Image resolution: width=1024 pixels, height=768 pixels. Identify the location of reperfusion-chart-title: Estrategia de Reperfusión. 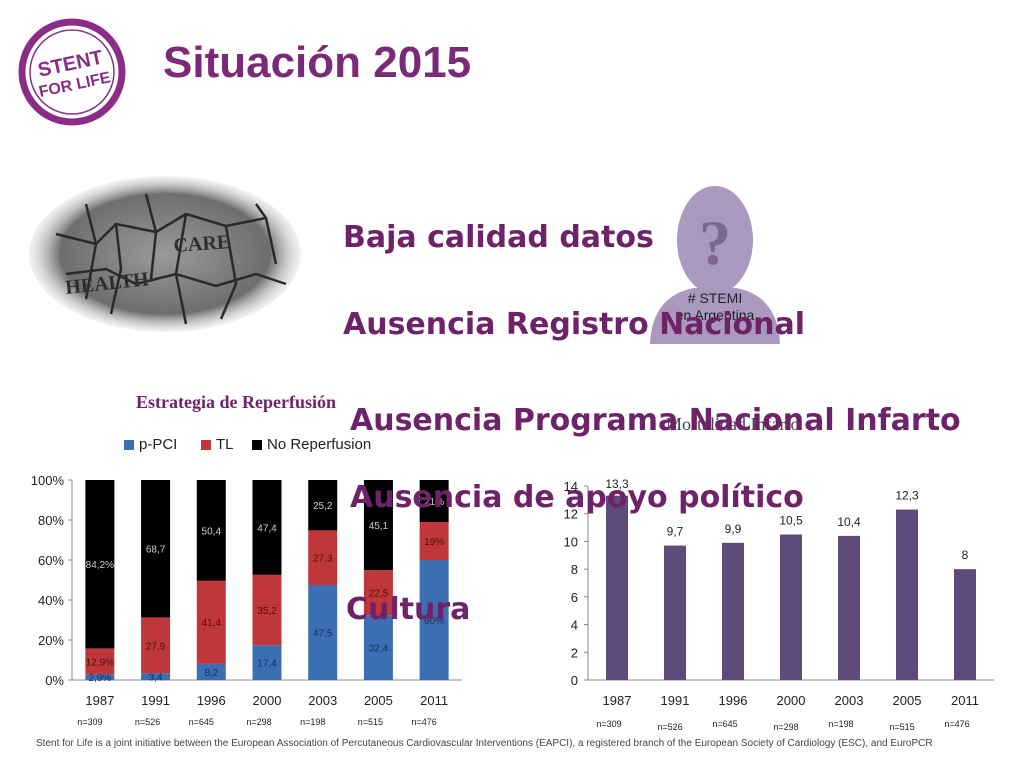
(236, 402).